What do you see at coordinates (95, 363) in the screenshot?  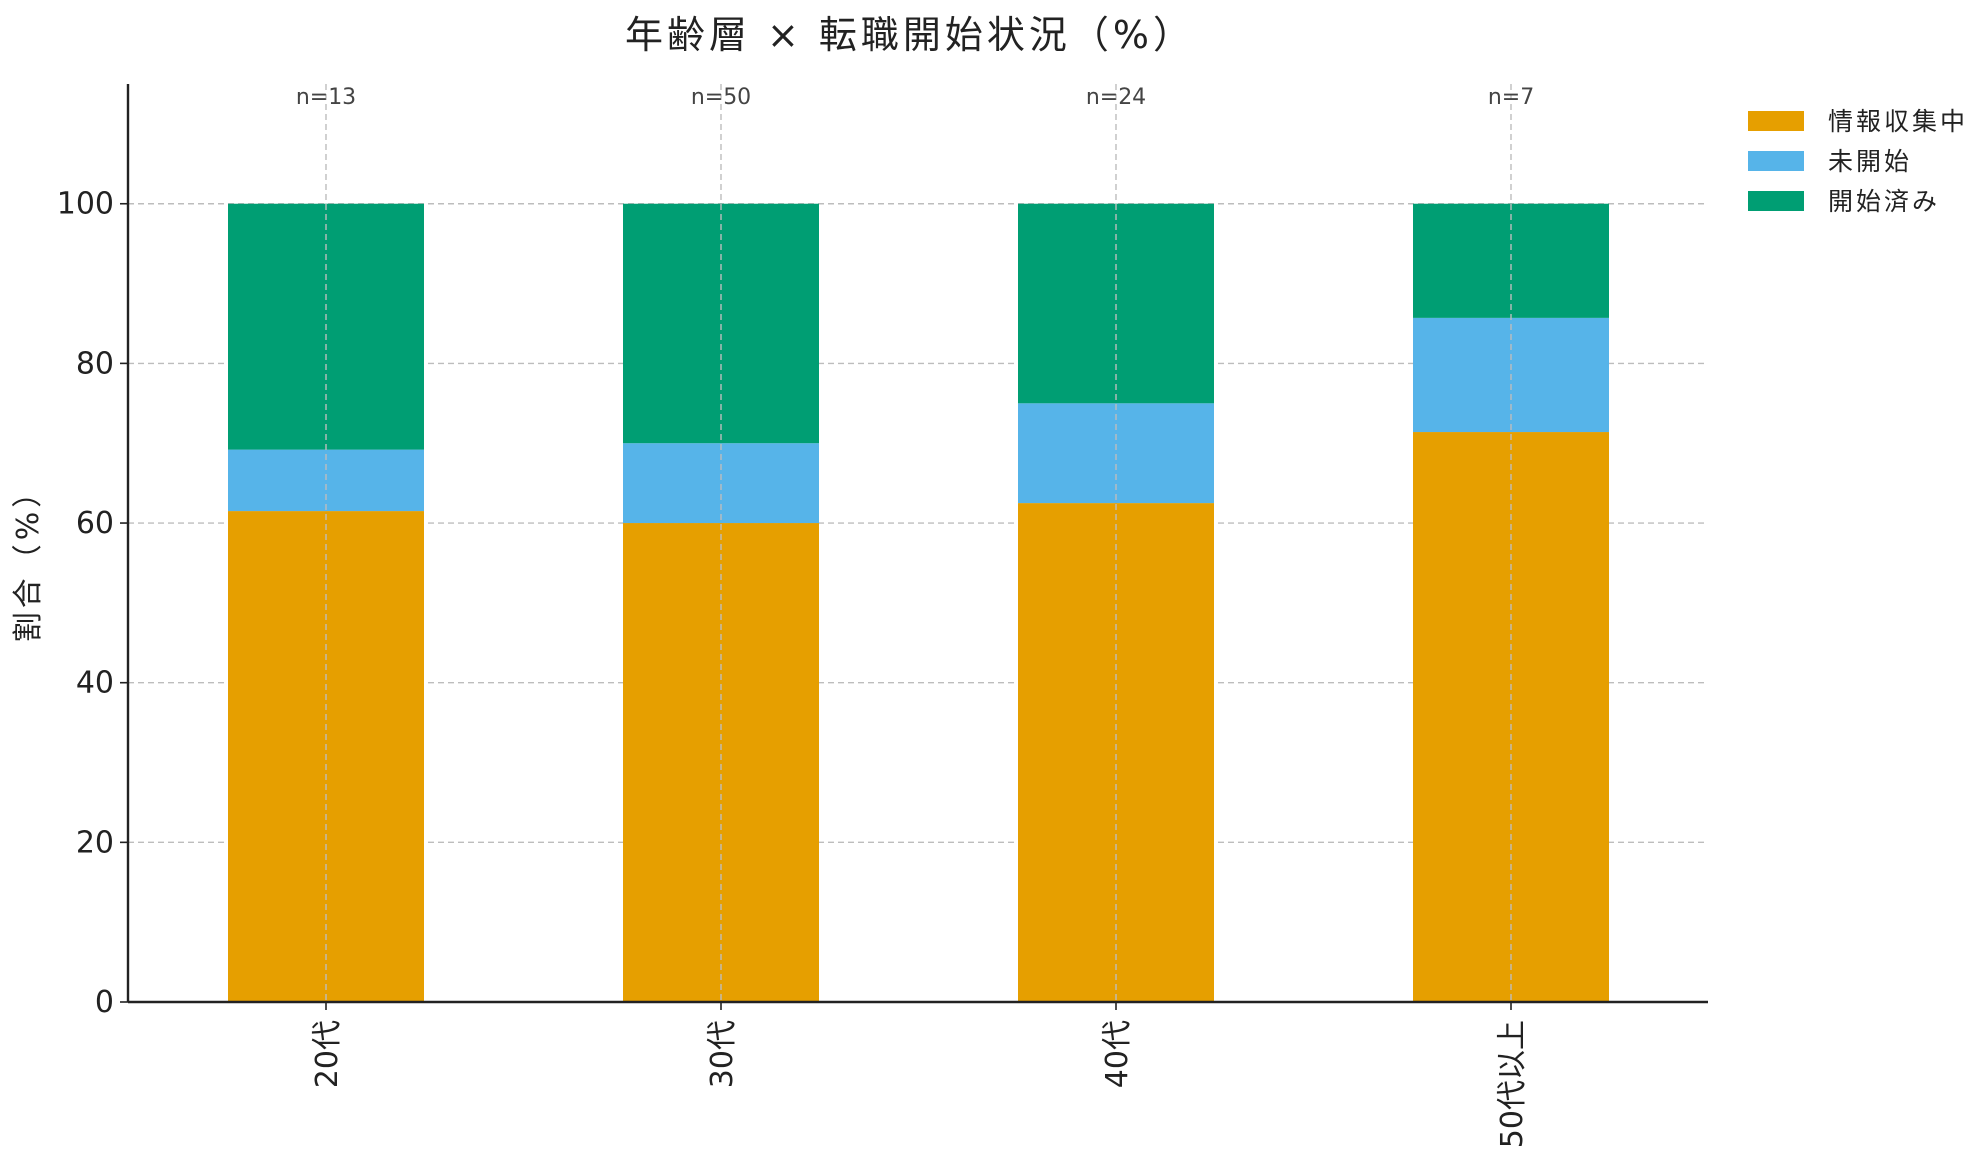 I see `y-tick-label: 80` at bounding box center [95, 363].